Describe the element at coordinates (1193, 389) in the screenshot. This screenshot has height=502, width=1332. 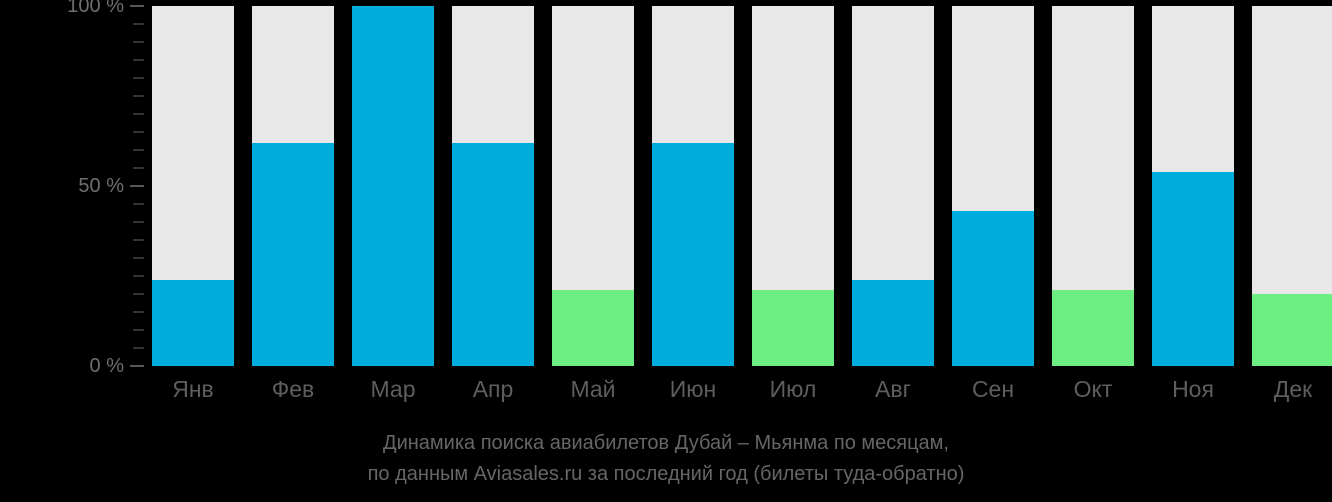
I see `x-axis-label: Ноя` at that location.